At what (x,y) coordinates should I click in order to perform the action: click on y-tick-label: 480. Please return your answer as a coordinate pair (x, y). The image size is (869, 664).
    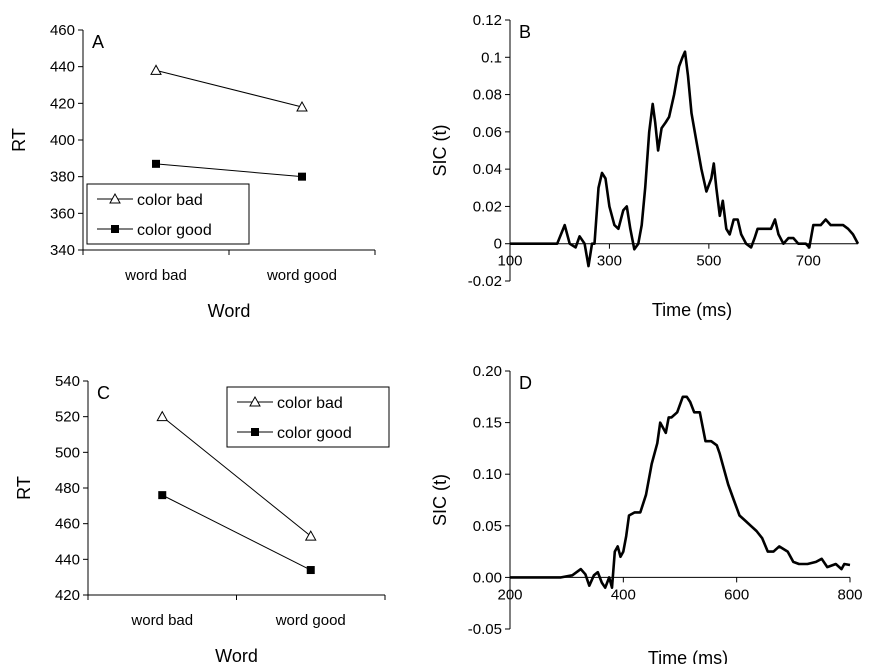
    Looking at the image, I should click on (67, 488).